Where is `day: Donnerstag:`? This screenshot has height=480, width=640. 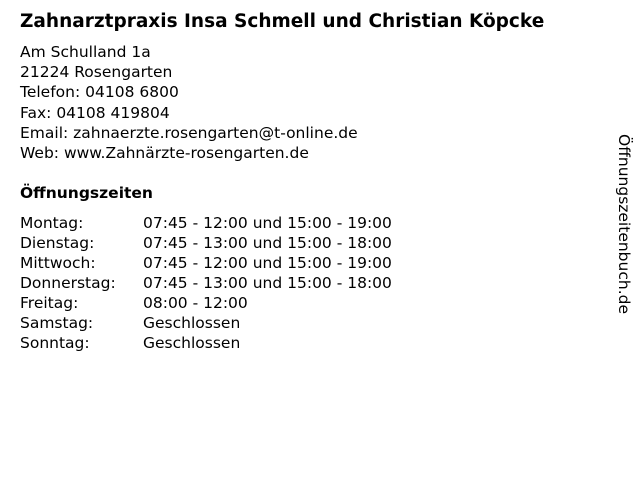 day: Donnerstag: is located at coordinates (68, 283).